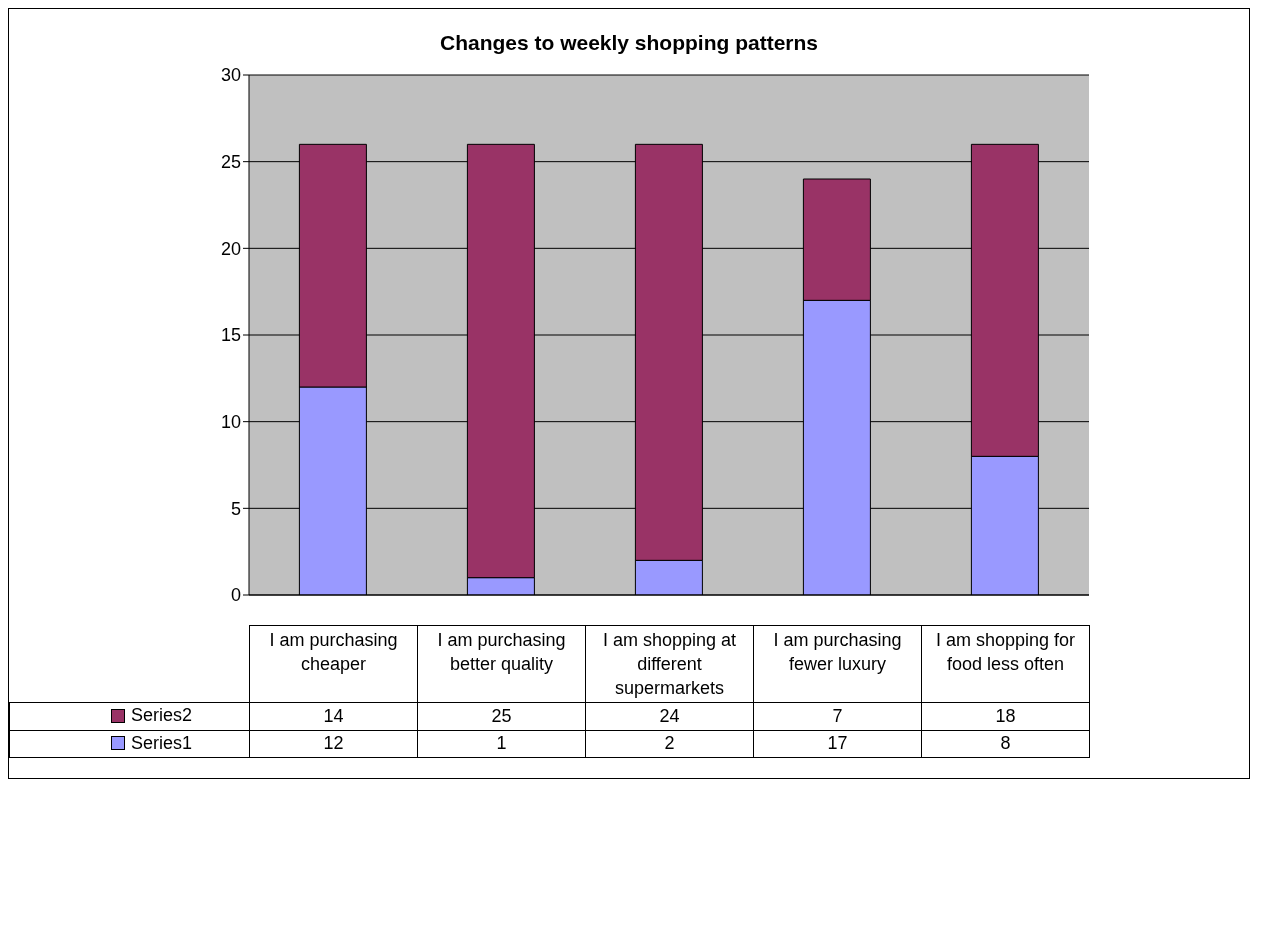 The image size is (1266, 928). What do you see at coordinates (333, 716) in the screenshot?
I see `data-label: 14` at bounding box center [333, 716].